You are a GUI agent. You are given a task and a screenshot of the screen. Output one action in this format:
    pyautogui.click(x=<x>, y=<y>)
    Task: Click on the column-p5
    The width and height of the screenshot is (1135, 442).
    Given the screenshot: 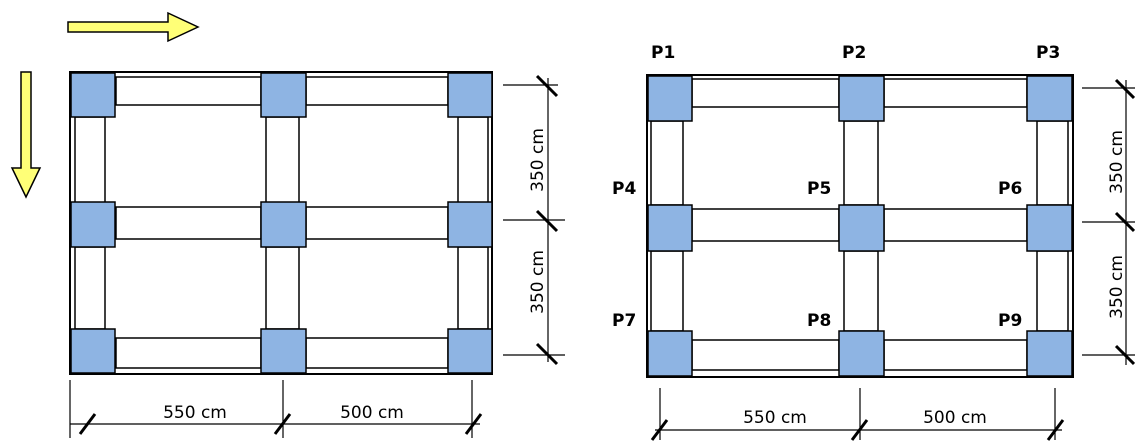 What is the action you would take?
    pyautogui.click(x=861, y=228)
    